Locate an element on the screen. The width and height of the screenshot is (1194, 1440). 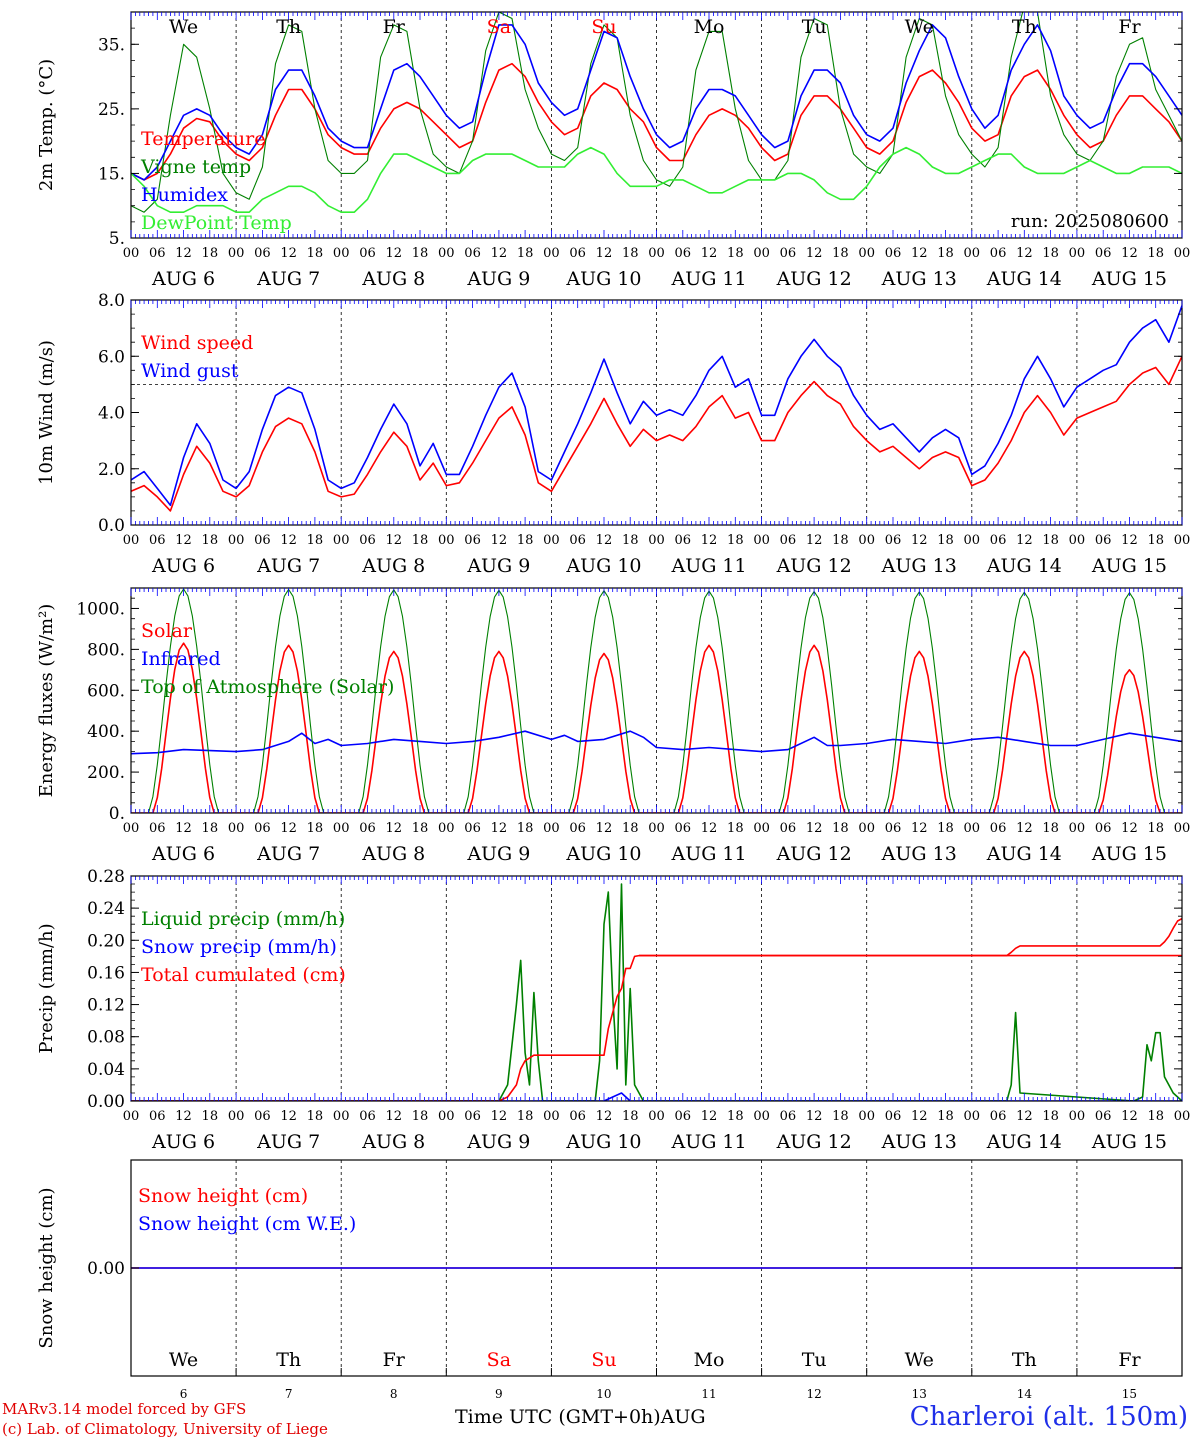
day-date-label: AUG 7 is located at coordinates (288, 279).